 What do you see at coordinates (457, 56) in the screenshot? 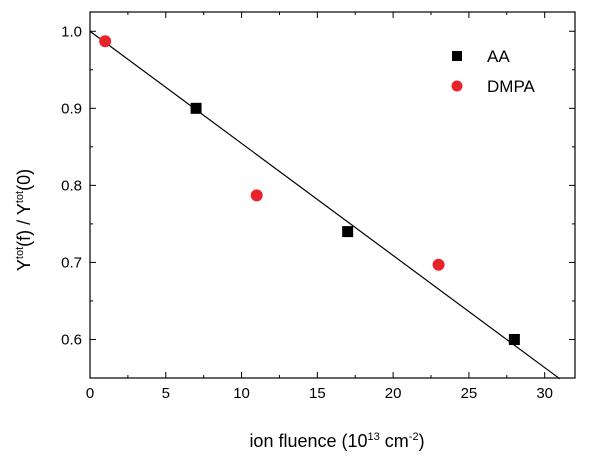
I see `legend-marker-aa` at bounding box center [457, 56].